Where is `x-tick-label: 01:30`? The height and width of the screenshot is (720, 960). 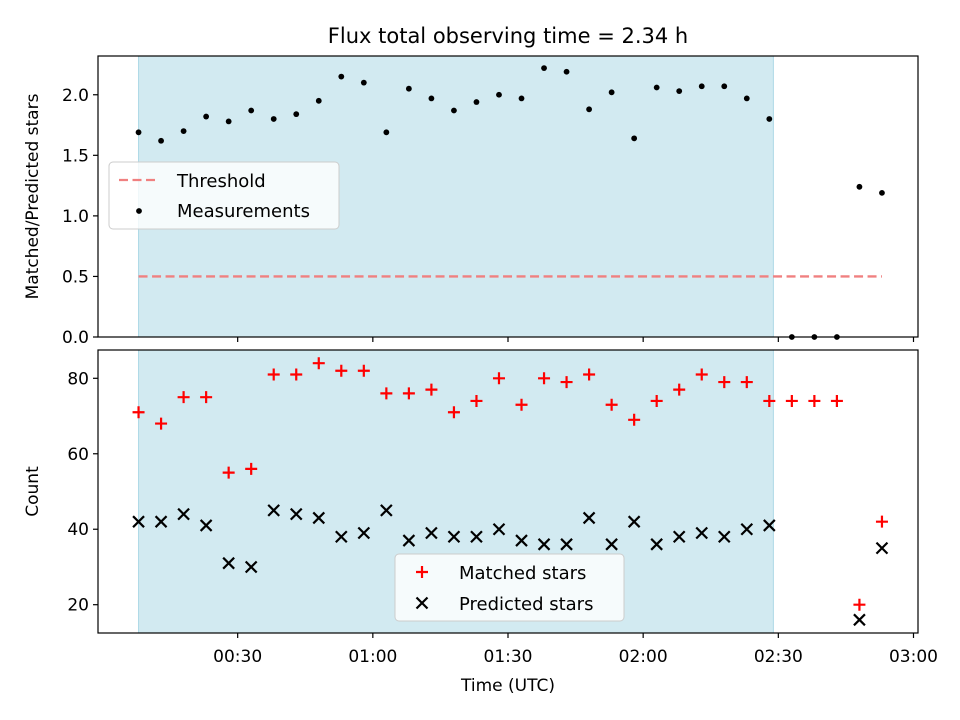
x-tick-label: 01:30 is located at coordinates (508, 657).